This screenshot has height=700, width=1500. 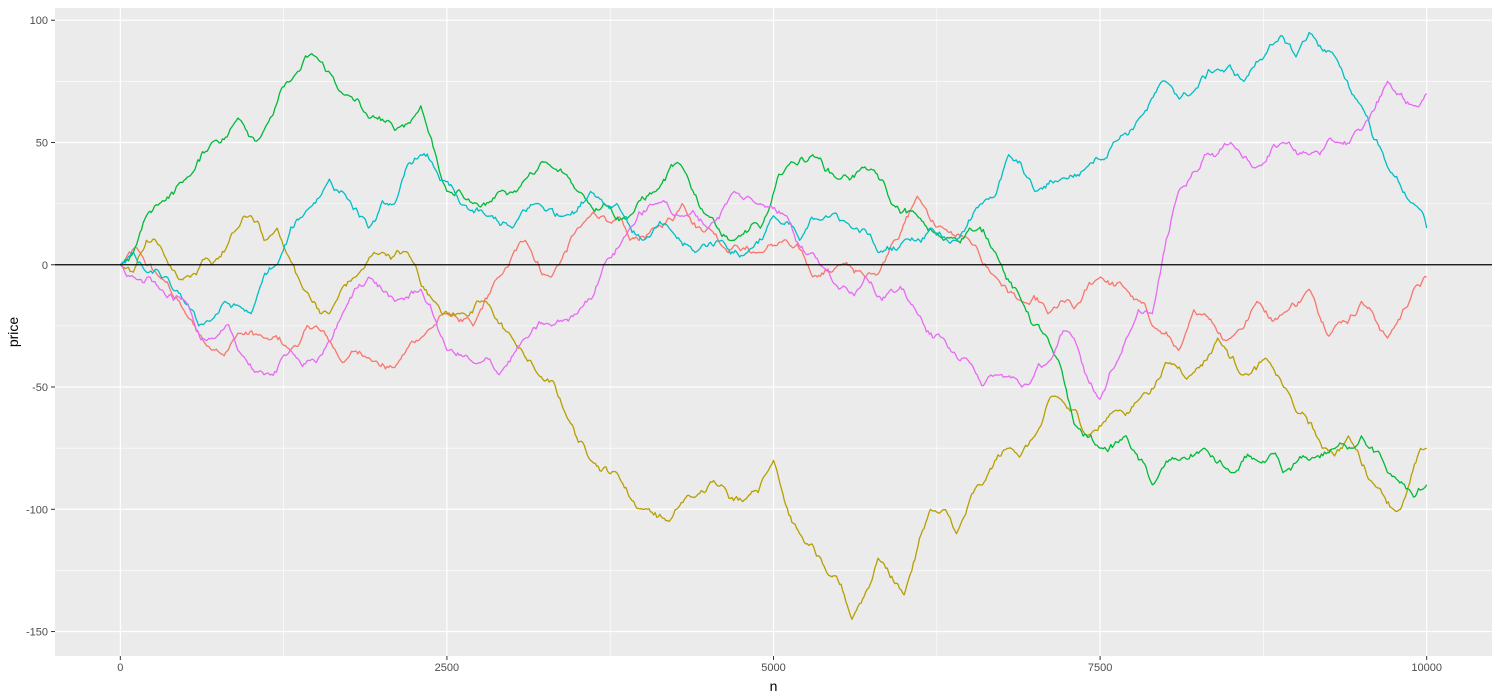 I want to click on x-tick-label: 0, so click(x=120, y=668).